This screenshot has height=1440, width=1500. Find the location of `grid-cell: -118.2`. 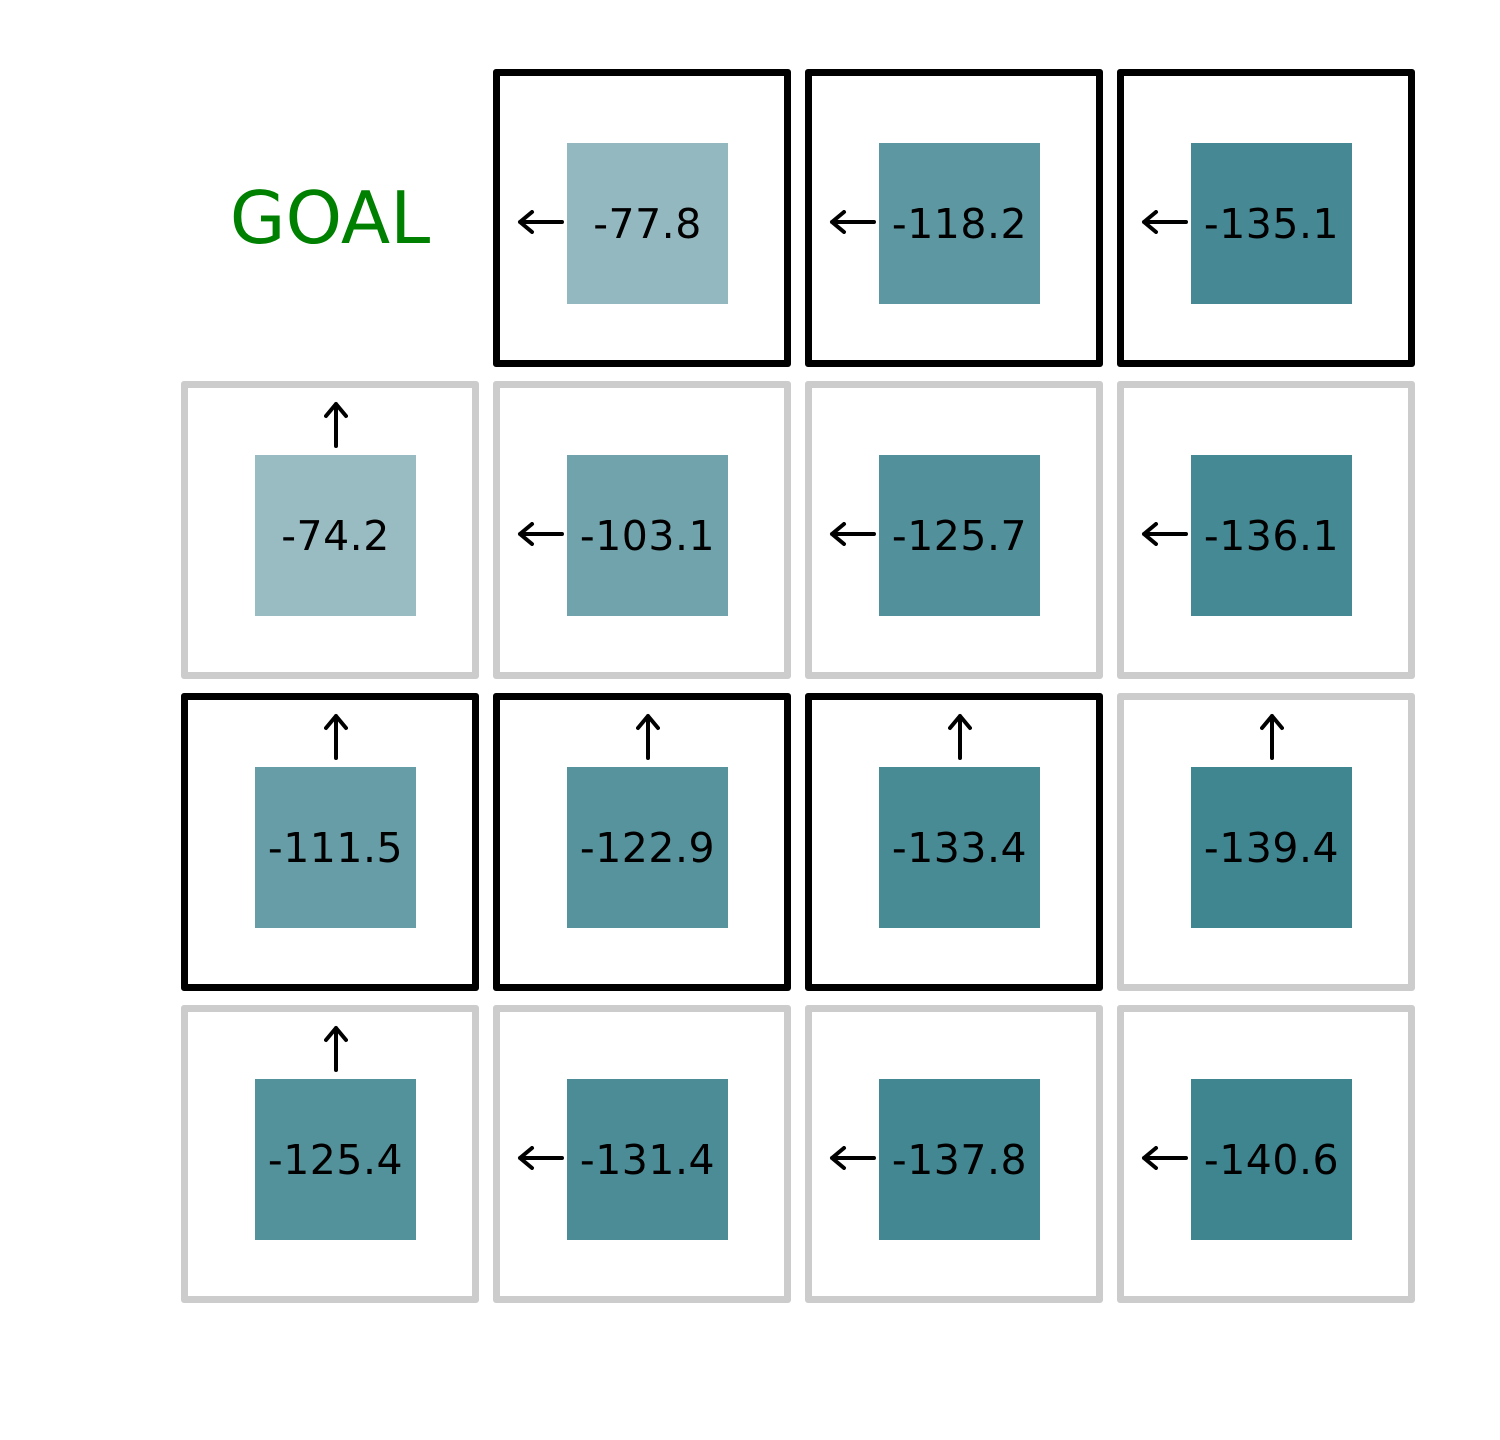

grid-cell: -118.2 is located at coordinates (954, 218).